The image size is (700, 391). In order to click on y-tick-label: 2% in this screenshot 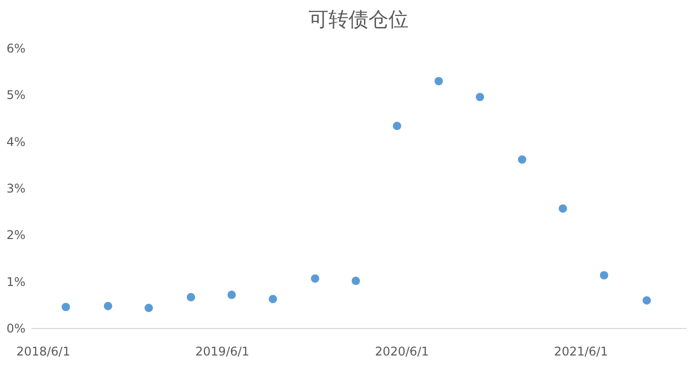, I will do `click(16, 235)`.